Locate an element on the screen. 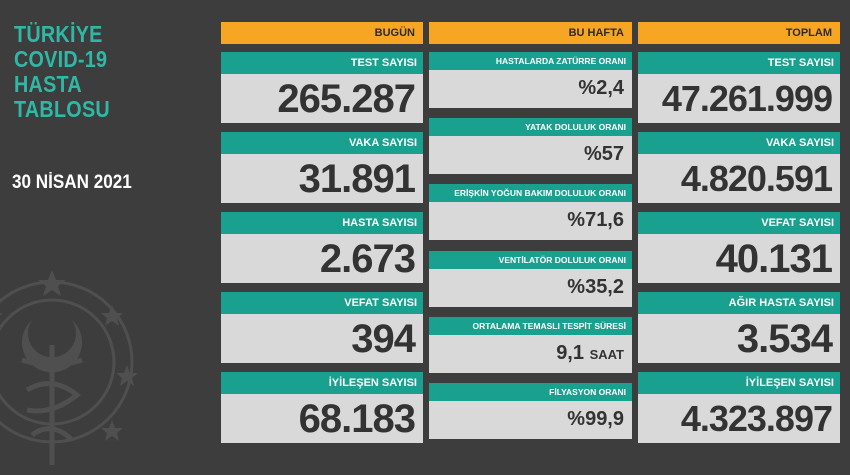 Image resolution: width=850 pixels, height=475 pixels. card-label: HASTA SAYISI is located at coordinates (322, 223).